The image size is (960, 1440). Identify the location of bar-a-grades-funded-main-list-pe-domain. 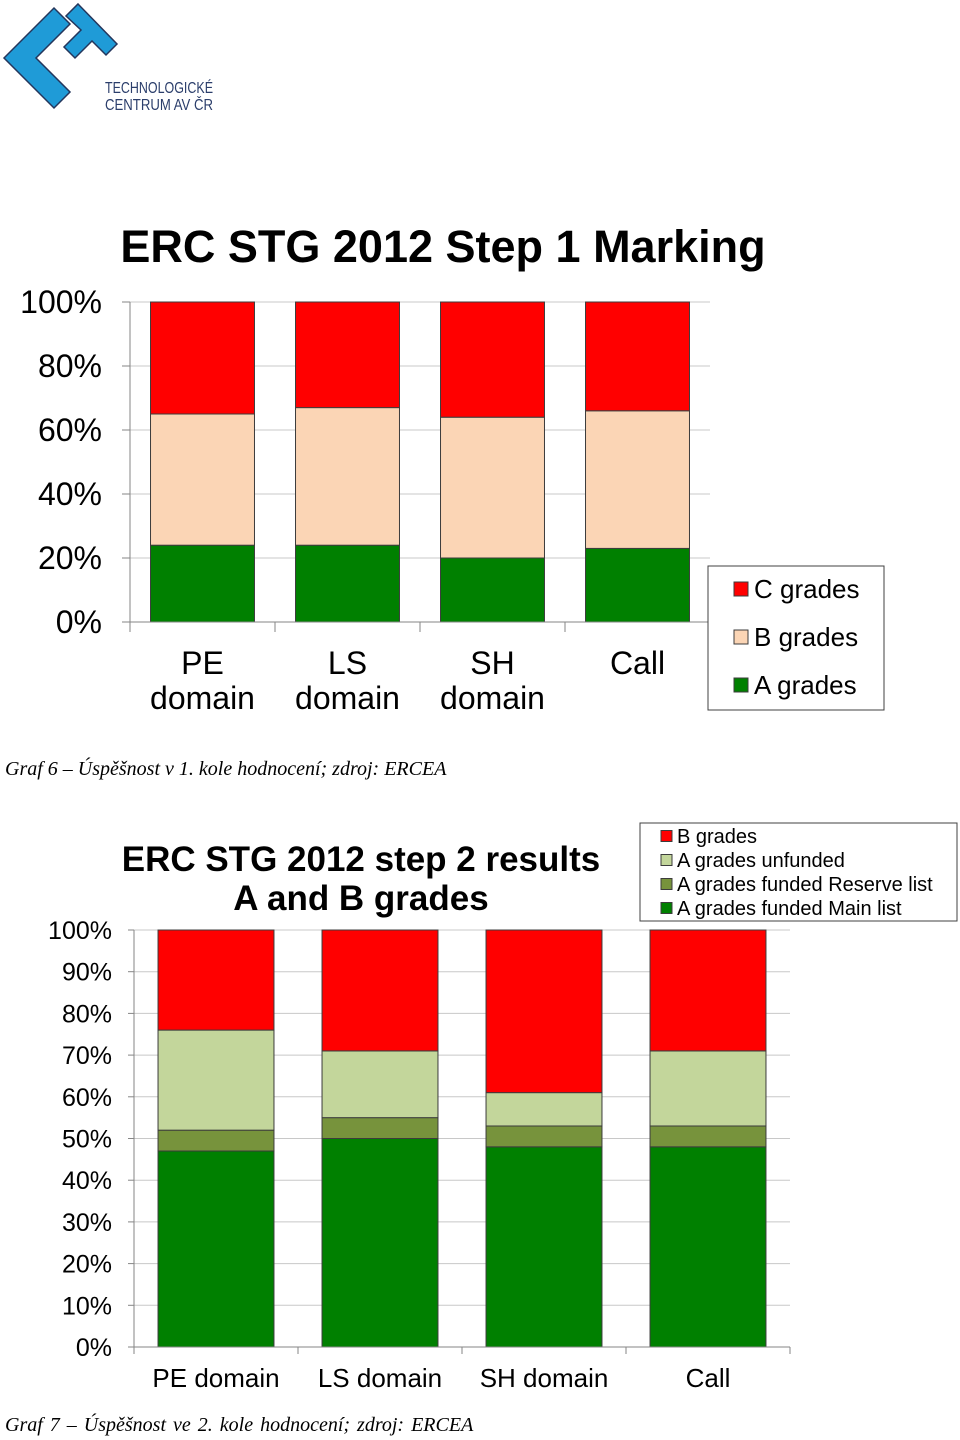
(216, 1249).